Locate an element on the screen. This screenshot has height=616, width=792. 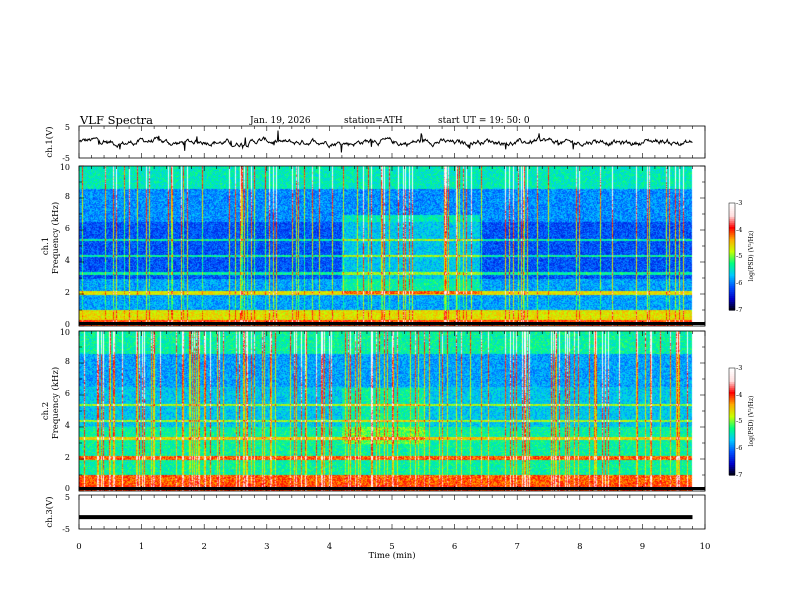
start-time-label: start UT = 19: 50: 0 is located at coordinates (484, 121).